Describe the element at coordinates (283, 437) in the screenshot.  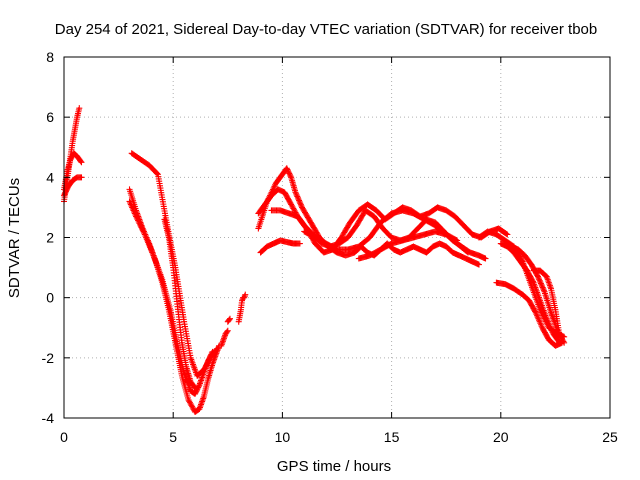
I see `x-tick-label: 10` at that location.